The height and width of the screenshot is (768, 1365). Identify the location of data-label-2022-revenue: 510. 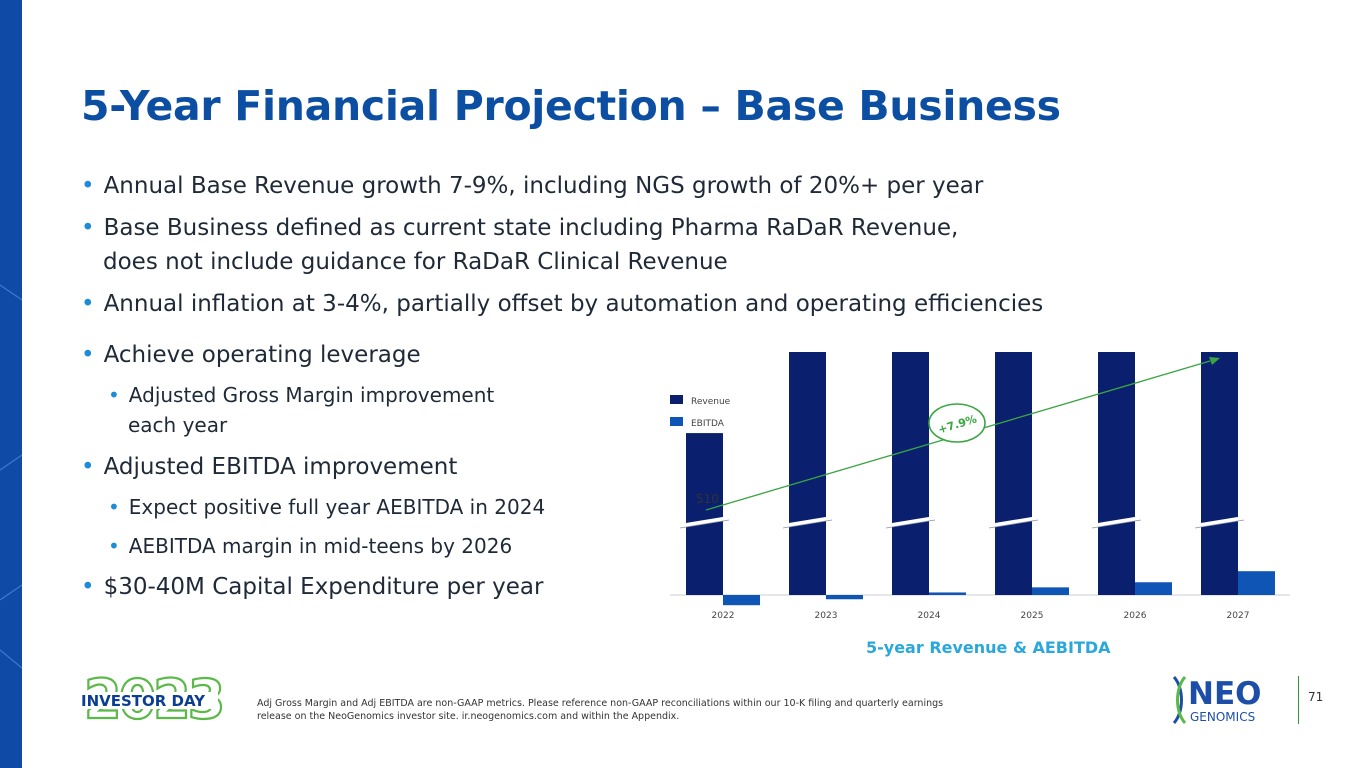
(707, 499).